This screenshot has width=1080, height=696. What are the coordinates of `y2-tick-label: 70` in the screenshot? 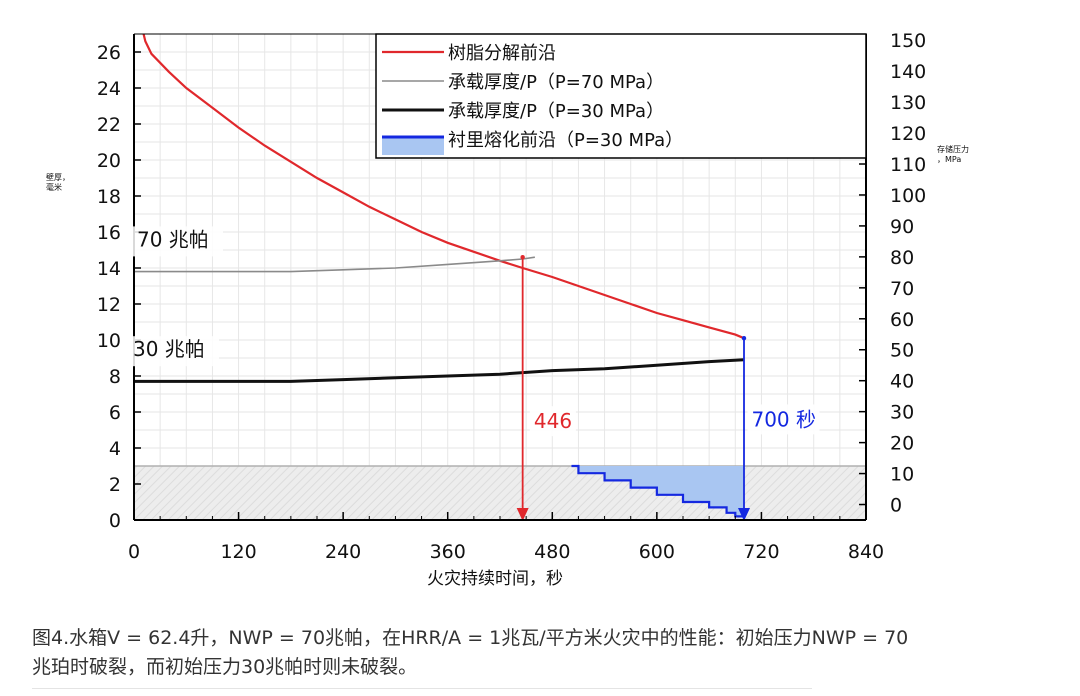 It's located at (902, 289).